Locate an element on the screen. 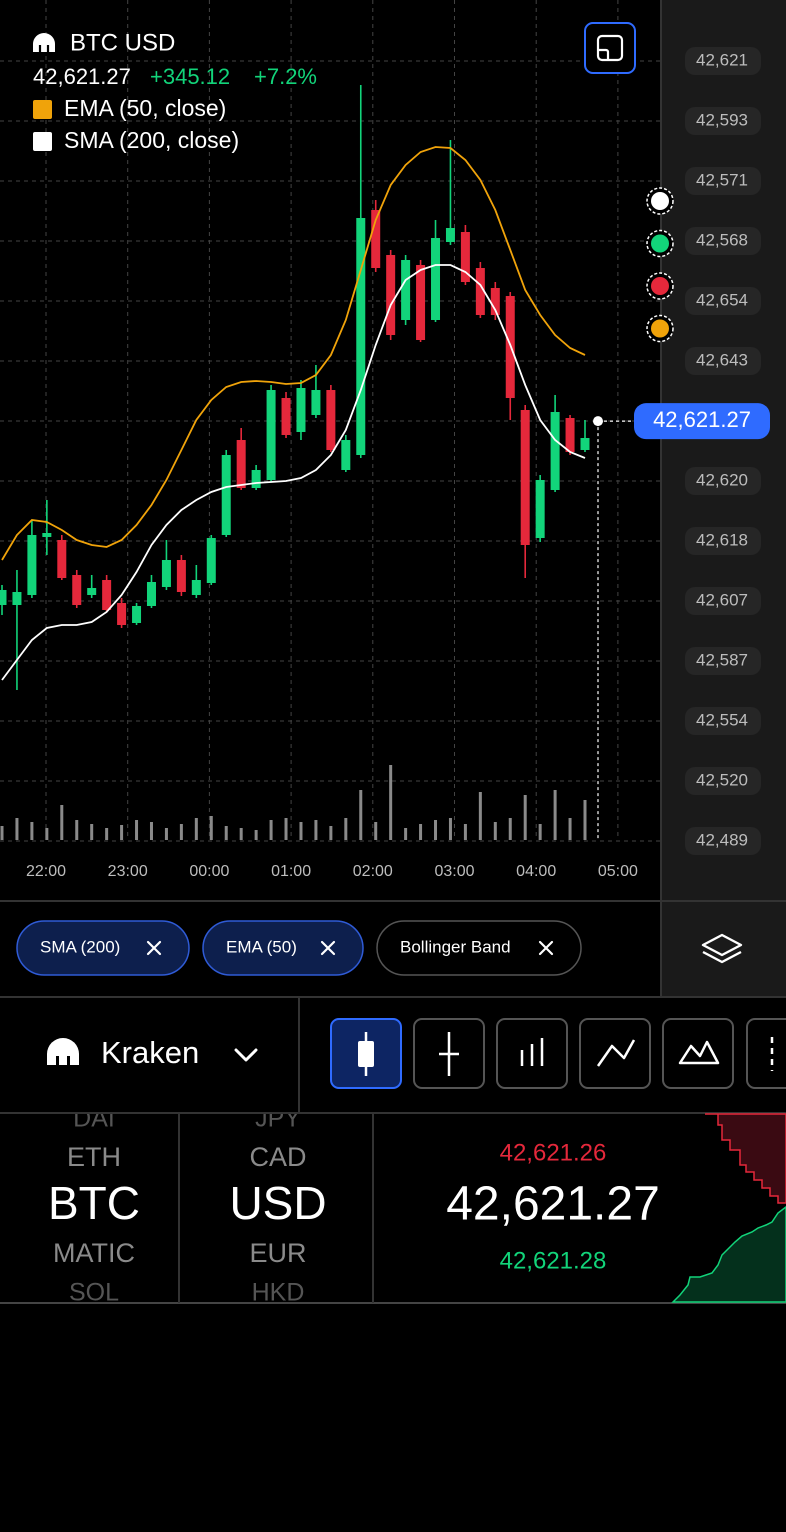  exchange-name: Kraken is located at coordinates (150, 1052).